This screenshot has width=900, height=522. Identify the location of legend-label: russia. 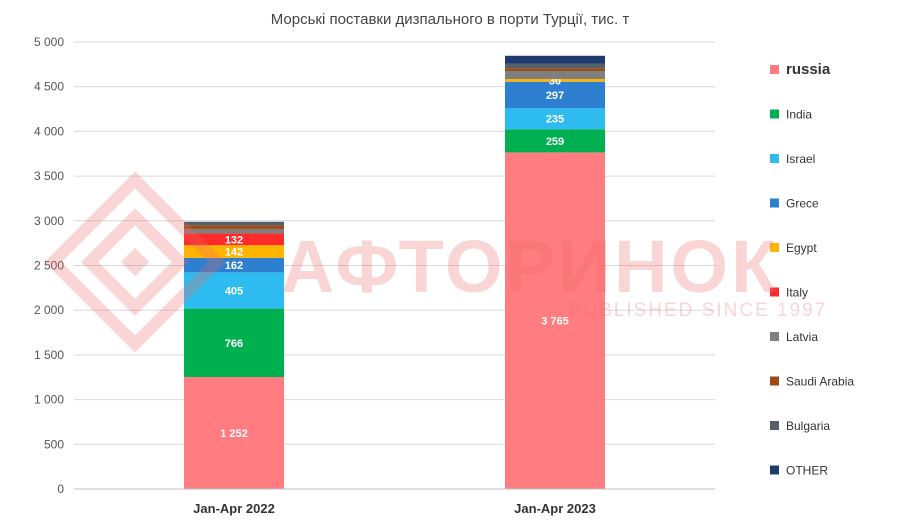
(808, 69).